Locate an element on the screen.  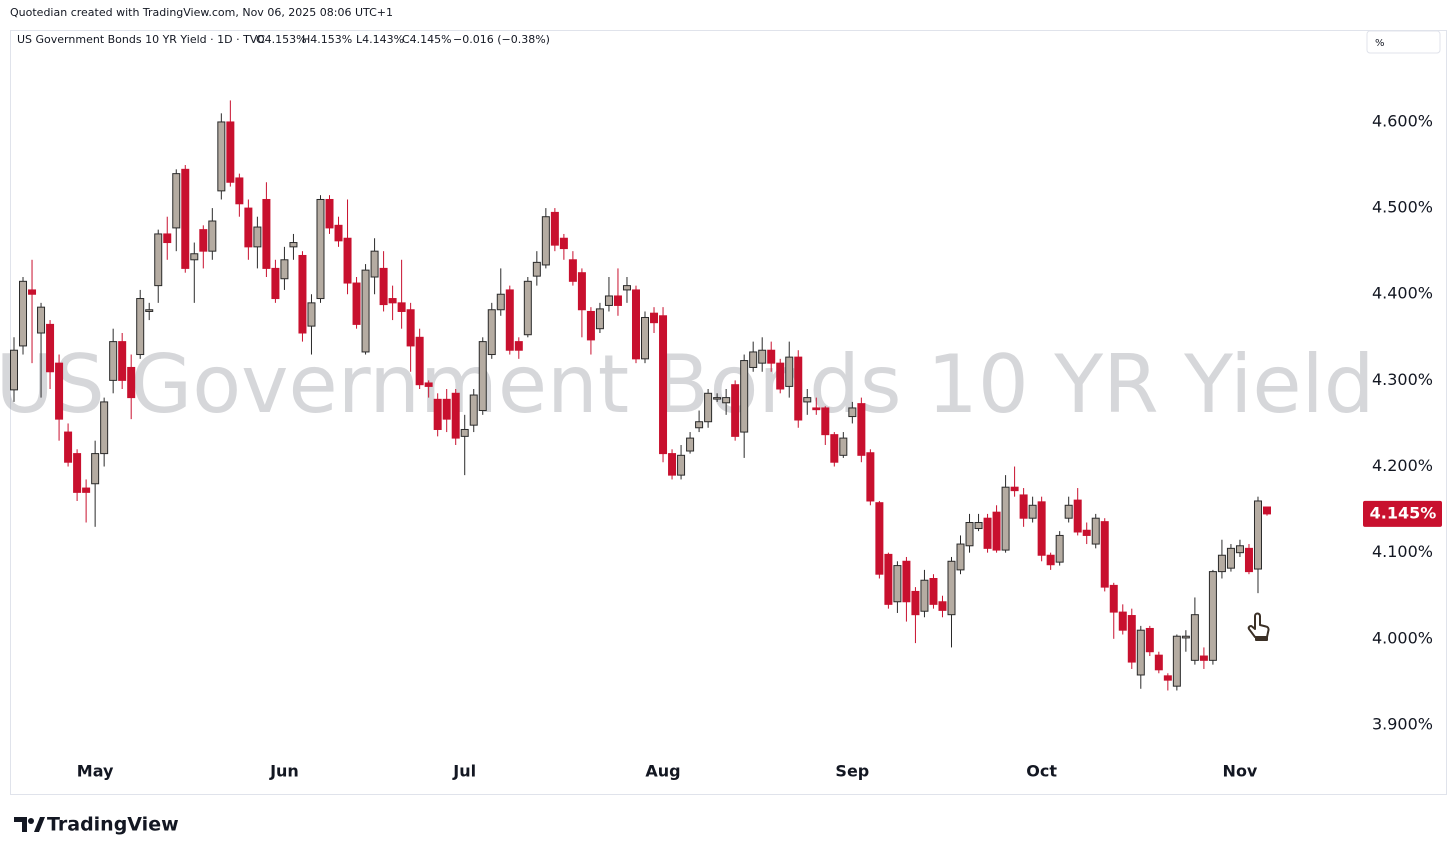
last-price-label: 4.145% is located at coordinates (1403, 512).